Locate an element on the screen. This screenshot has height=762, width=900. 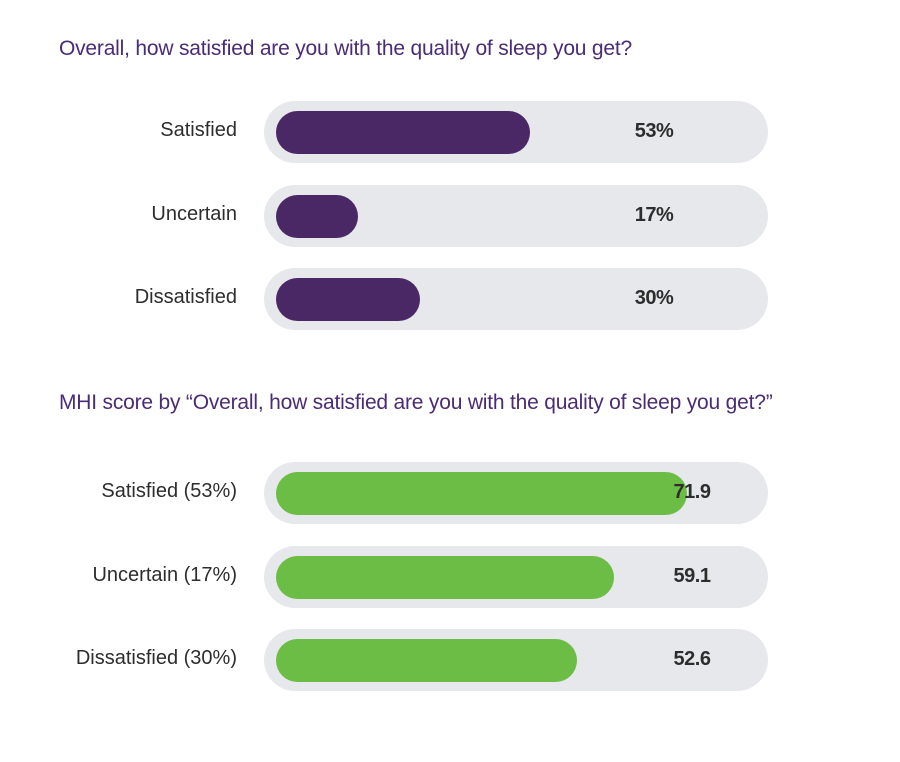
value-label: 53% is located at coordinates (654, 131).